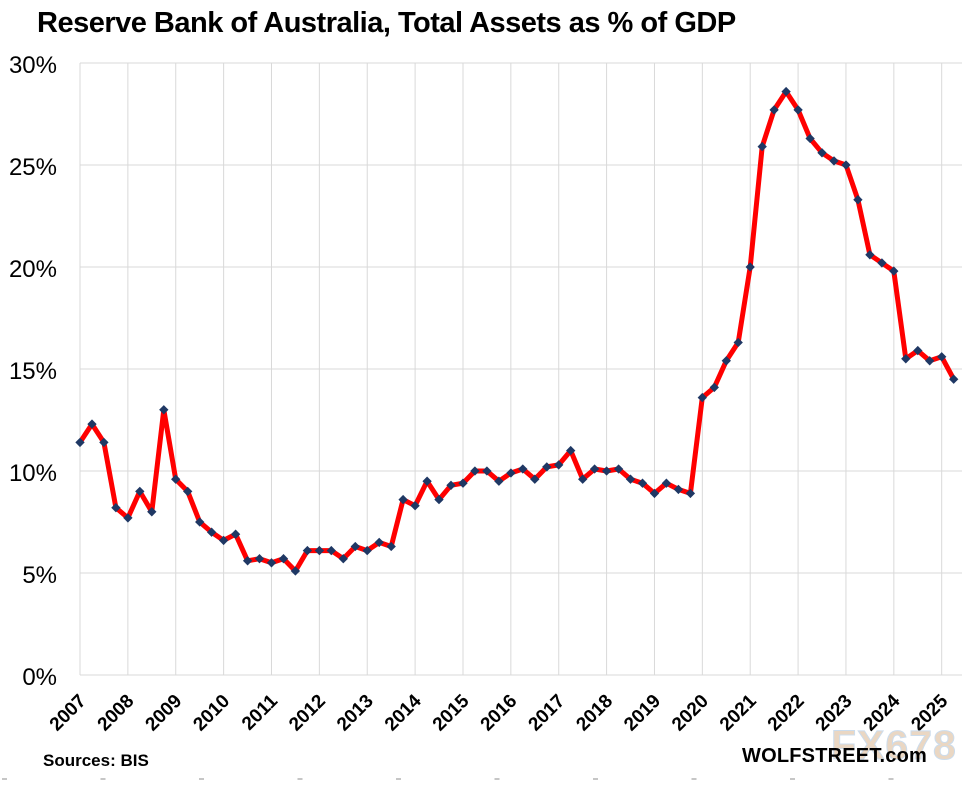 The width and height of the screenshot is (969, 785). I want to click on x-tick-label: 2014, so click(403, 712).